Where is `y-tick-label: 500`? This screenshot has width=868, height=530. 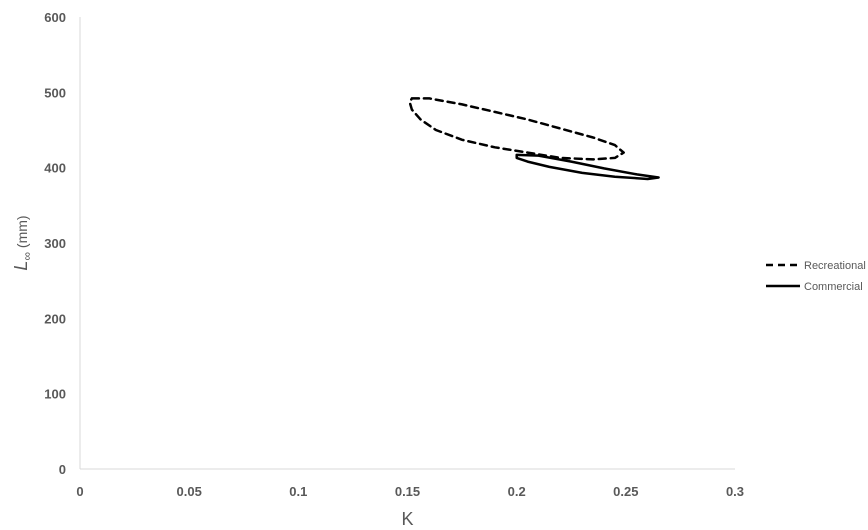
y-tick-label: 500 is located at coordinates (55, 92).